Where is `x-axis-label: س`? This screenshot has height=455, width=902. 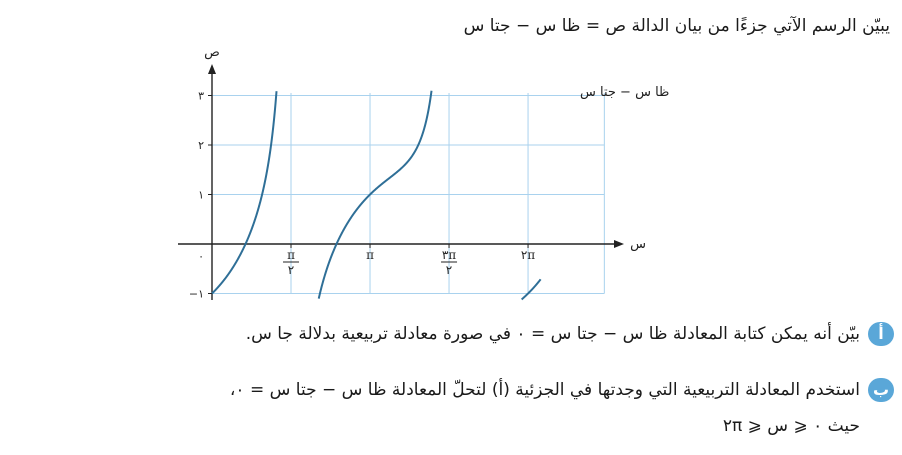
x-axis-label: س is located at coordinates (638, 244).